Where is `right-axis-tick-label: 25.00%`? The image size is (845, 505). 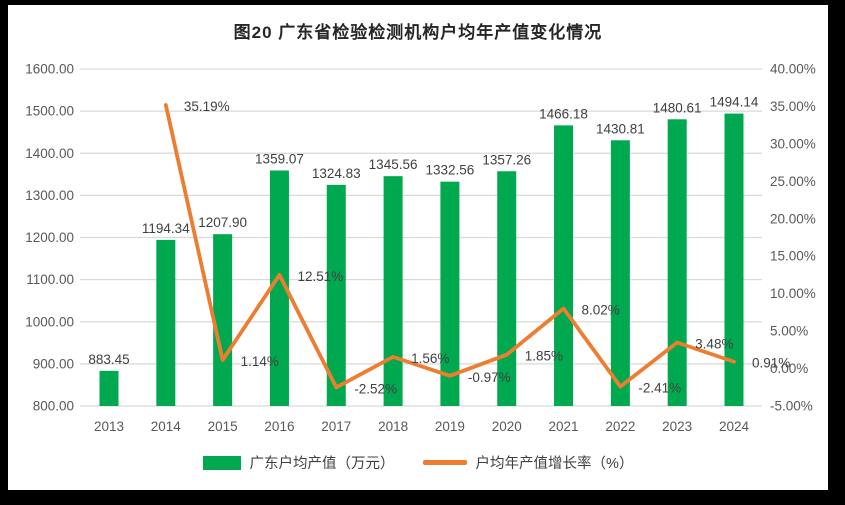 right-axis-tick-label: 25.00% is located at coordinates (793, 181).